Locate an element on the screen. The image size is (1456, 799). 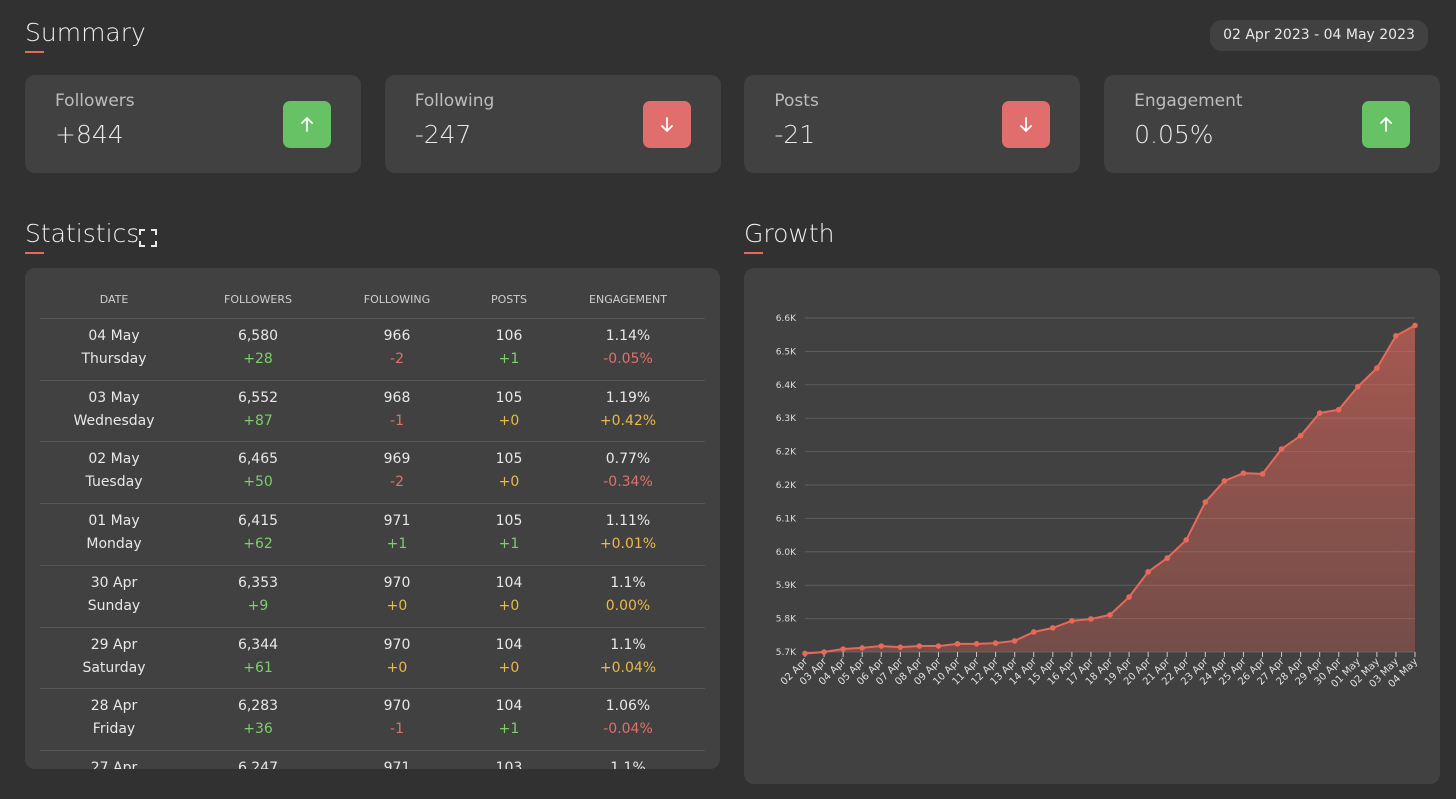
expand-icon is located at coordinates (148, 238).